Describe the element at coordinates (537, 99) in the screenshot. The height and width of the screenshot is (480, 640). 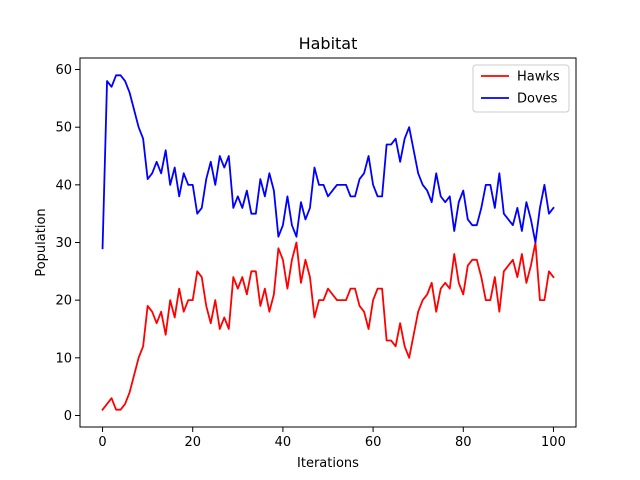
I see `legend-label-doves: Doves` at that location.